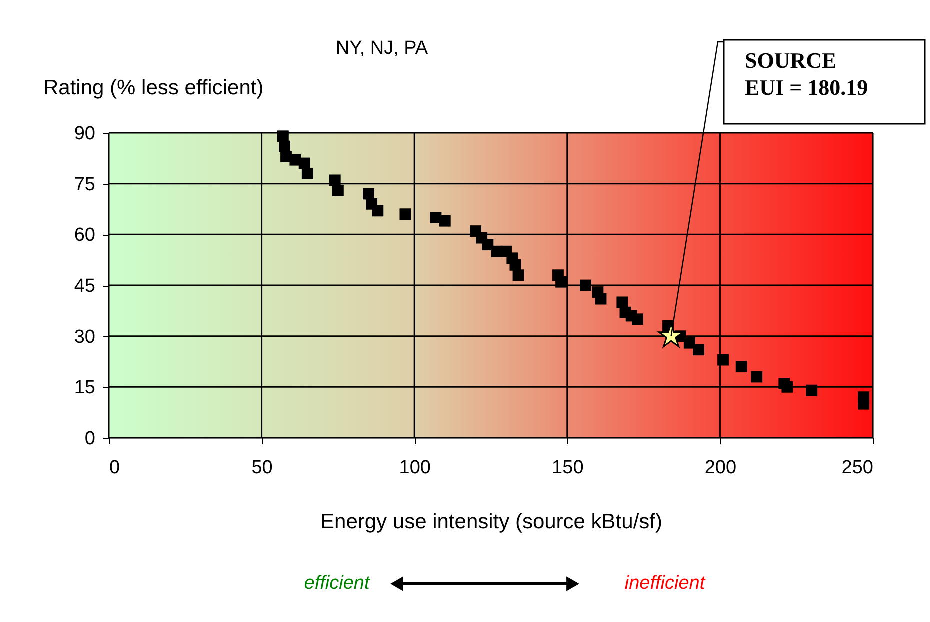 The width and height of the screenshot is (930, 622). What do you see at coordinates (262, 468) in the screenshot?
I see `x-tick-label: 50` at bounding box center [262, 468].